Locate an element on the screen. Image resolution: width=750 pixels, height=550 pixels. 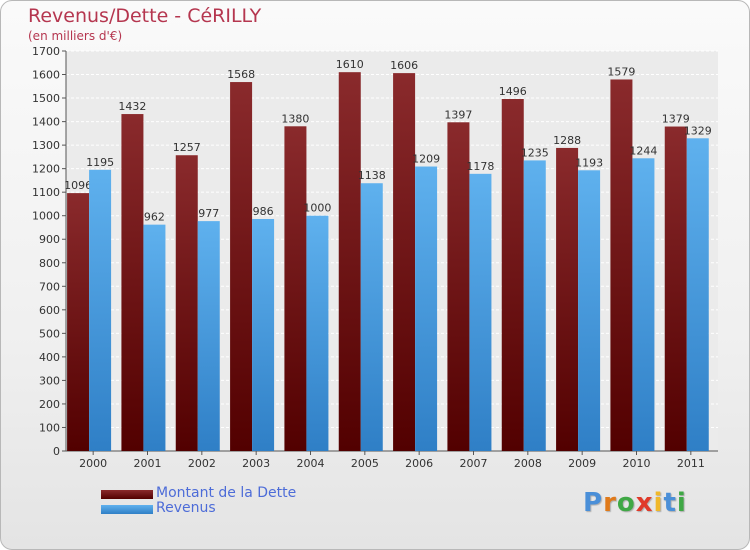
y-tick-label: 900 is located at coordinates (49, 239).